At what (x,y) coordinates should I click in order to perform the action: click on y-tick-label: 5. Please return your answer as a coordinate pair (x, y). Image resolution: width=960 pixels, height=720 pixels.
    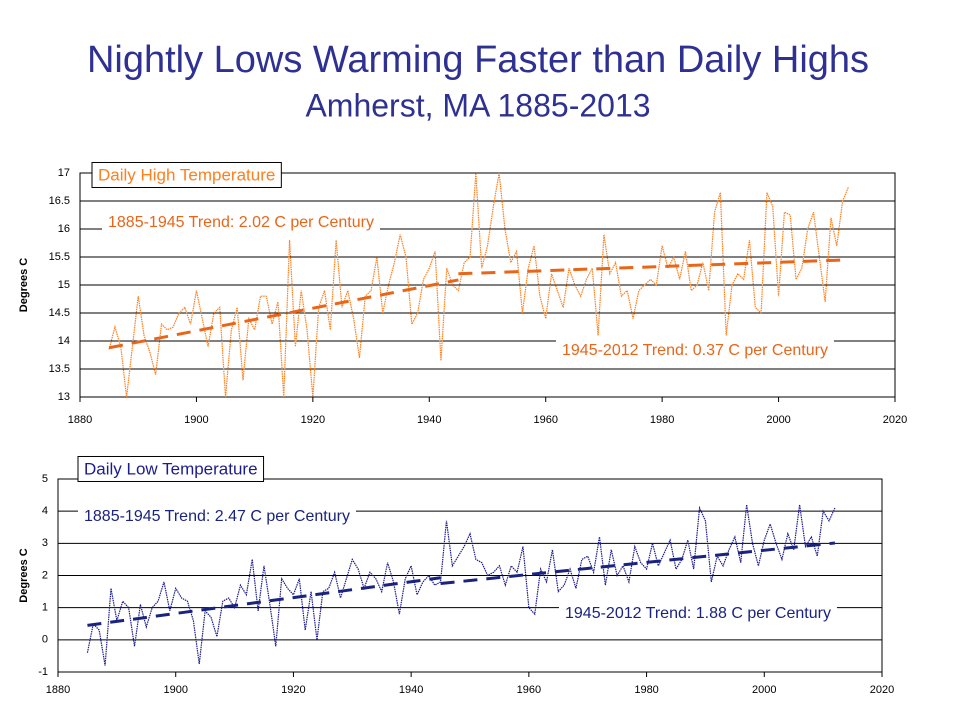
    Looking at the image, I should click on (45, 479).